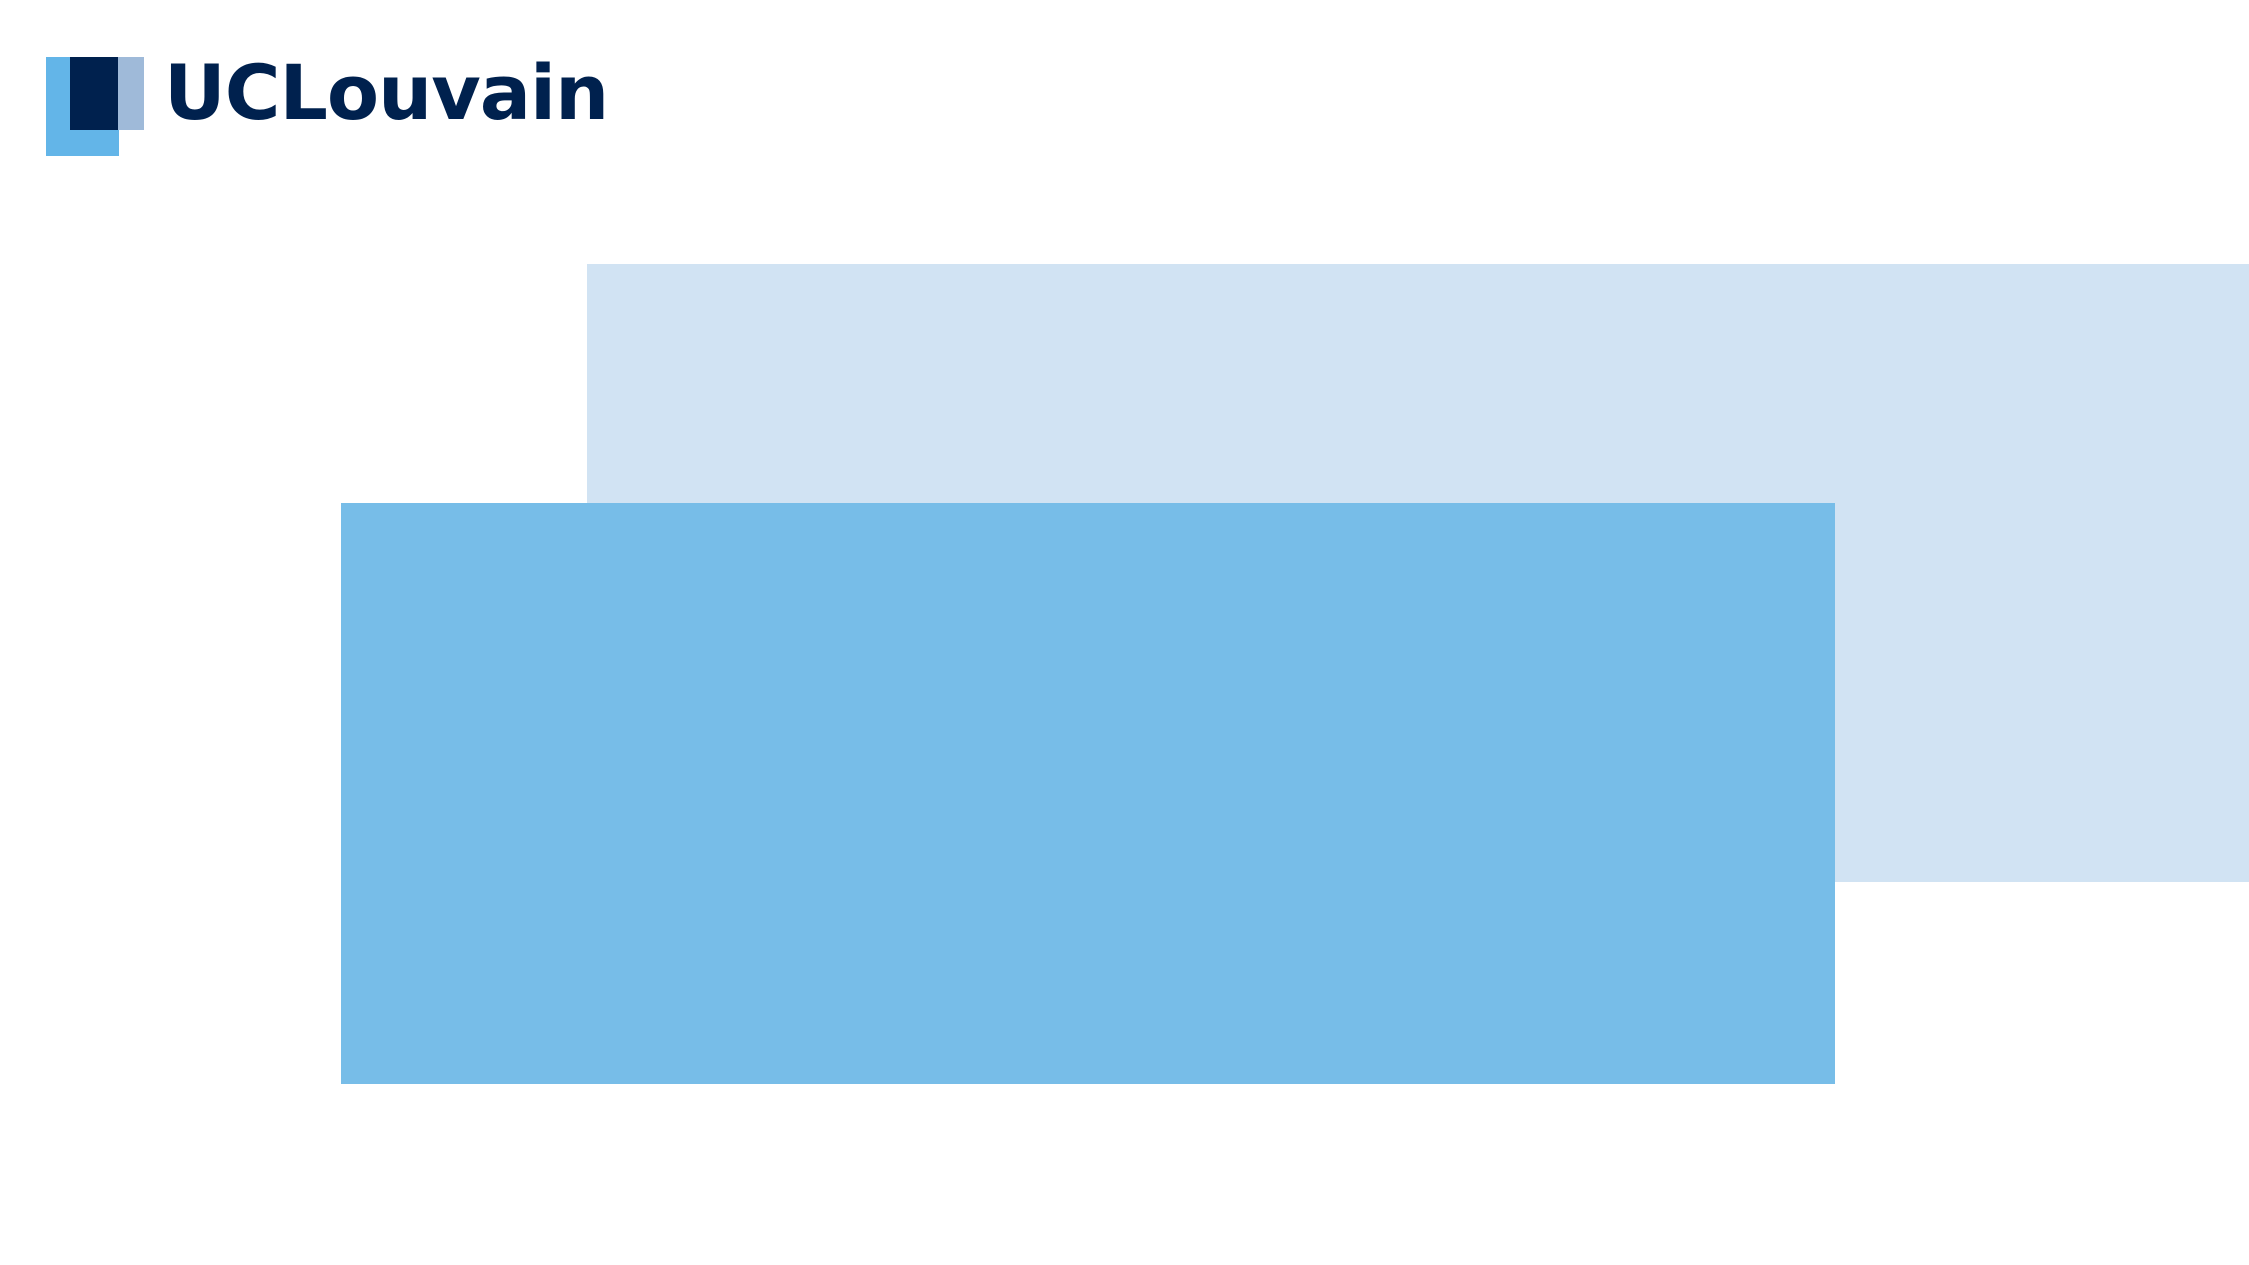 This screenshot has height=1265, width=2249. I want to click on uclouvain-squares-icon, so click(95, 105).